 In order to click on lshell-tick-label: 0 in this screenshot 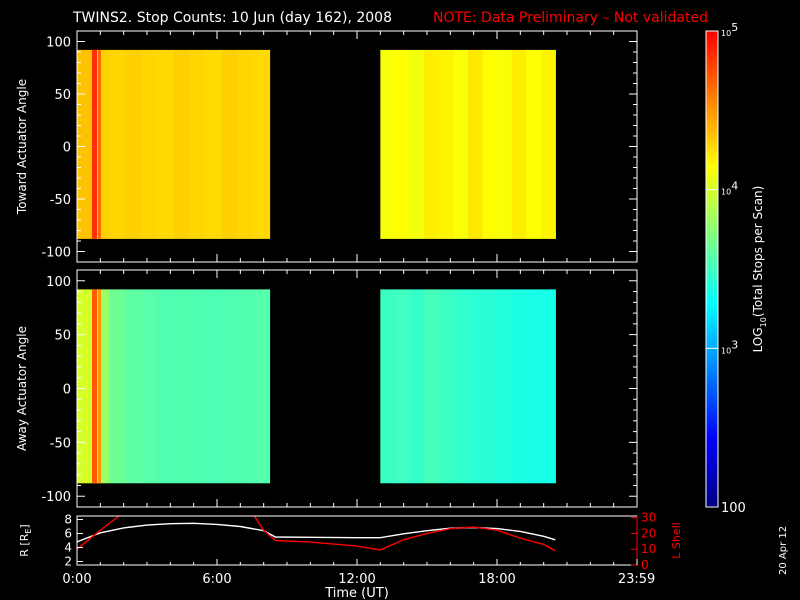, I will do `click(645, 565)`.